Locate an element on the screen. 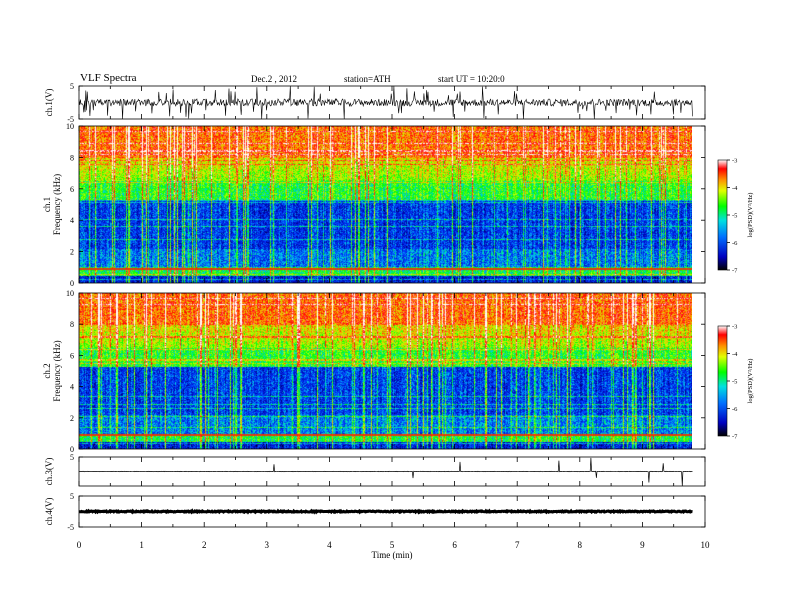  ch2-spectrogram-ytick-label: 6 is located at coordinates (72, 355).